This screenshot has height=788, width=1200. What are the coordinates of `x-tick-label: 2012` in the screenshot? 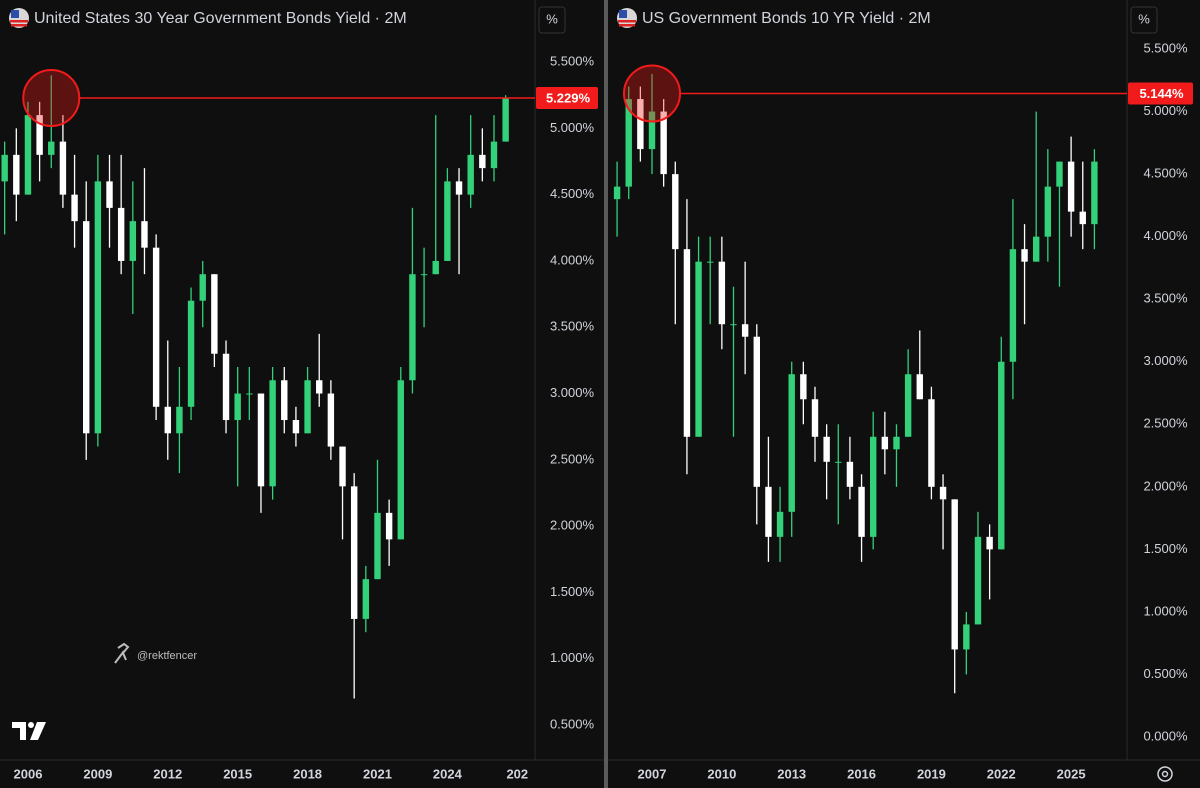 It's located at (167, 773).